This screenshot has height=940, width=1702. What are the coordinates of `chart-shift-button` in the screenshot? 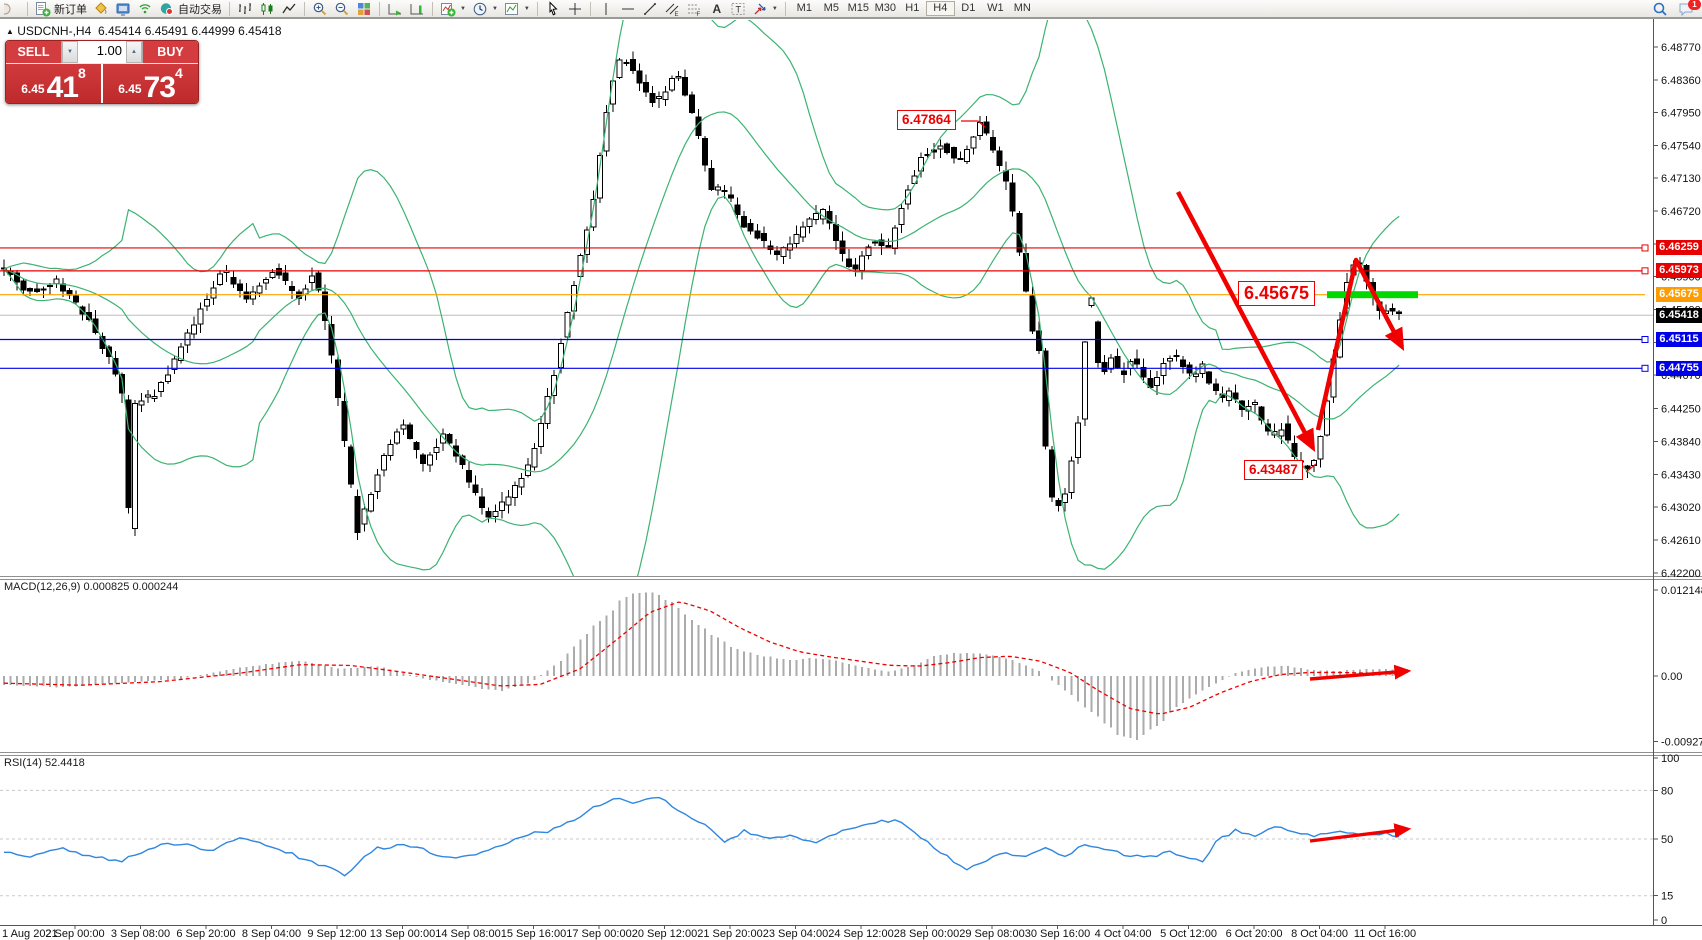 It's located at (417, 9).